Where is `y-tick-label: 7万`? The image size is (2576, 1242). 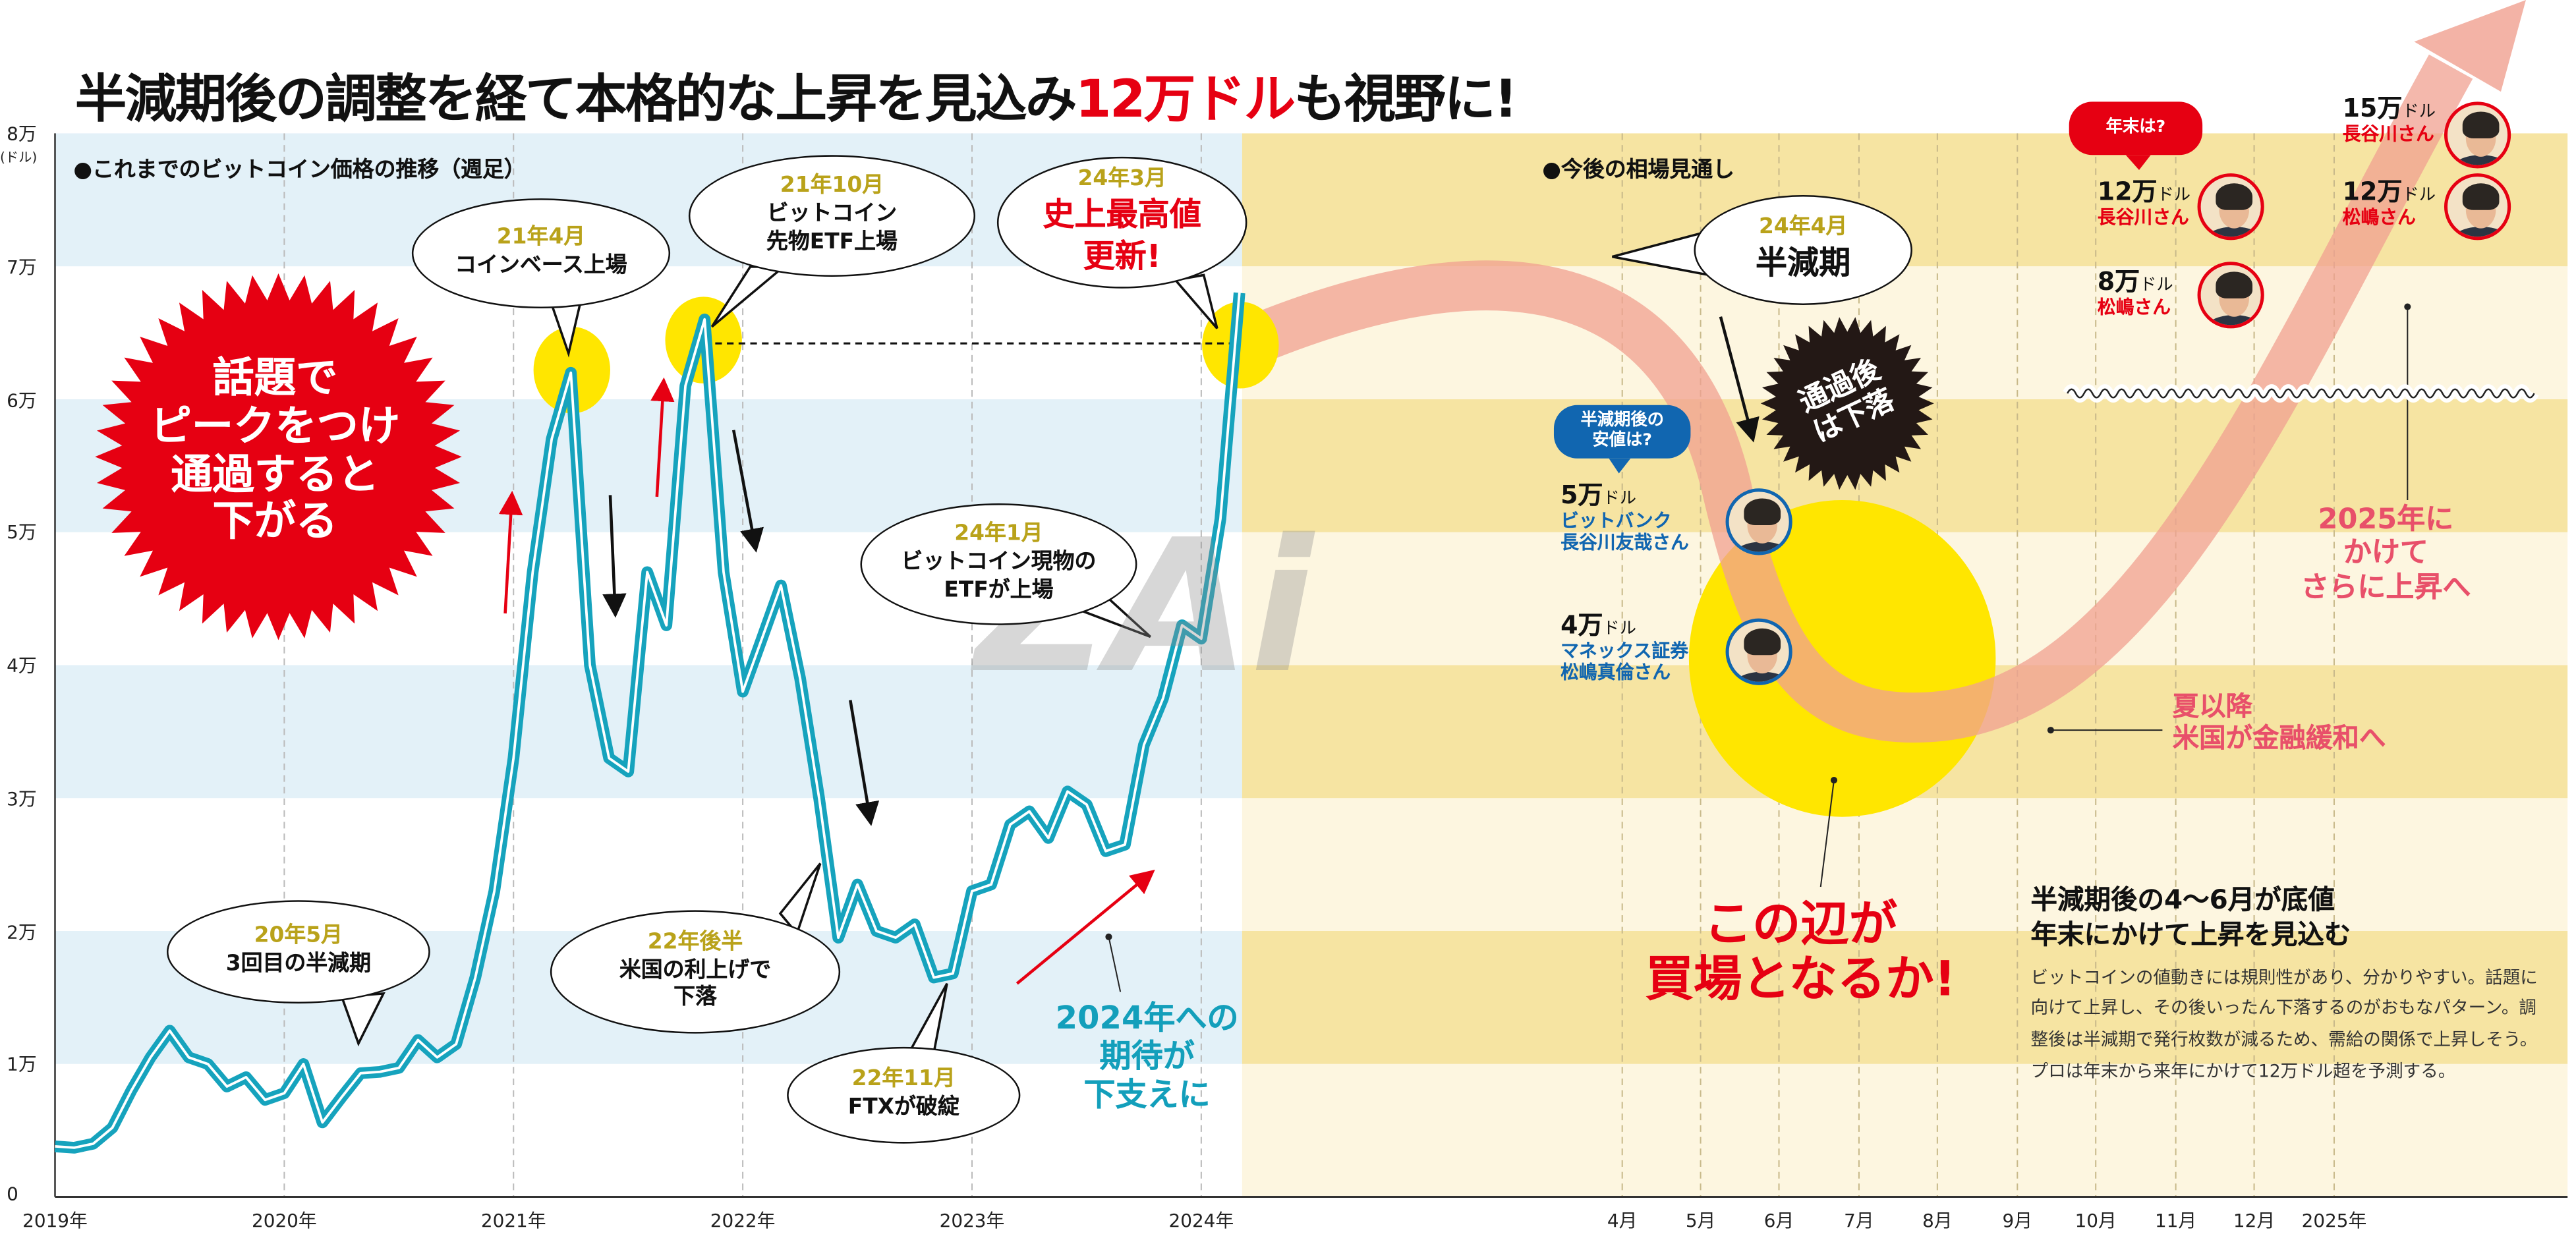 y-tick-label: 7万 is located at coordinates (22, 267).